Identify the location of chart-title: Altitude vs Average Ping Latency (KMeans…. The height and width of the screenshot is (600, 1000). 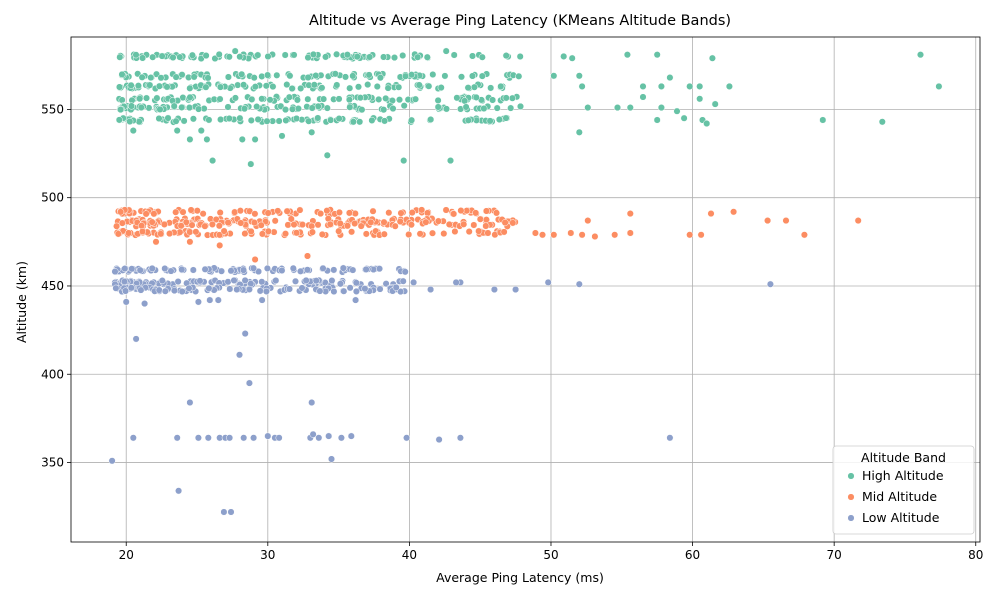
(520, 21).